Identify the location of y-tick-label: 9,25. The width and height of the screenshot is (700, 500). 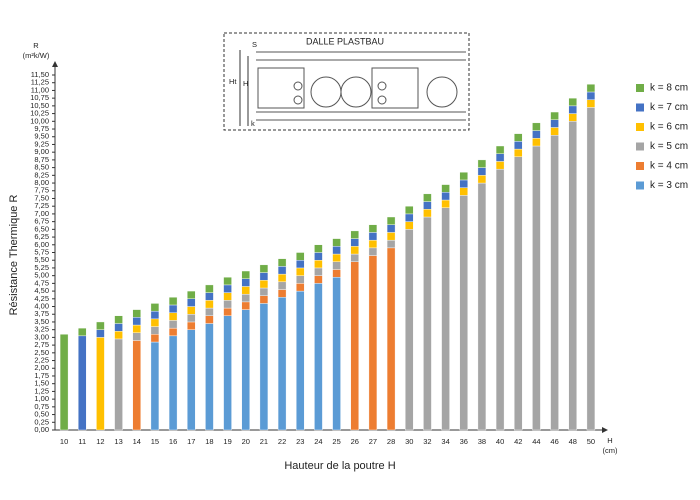
(41, 143).